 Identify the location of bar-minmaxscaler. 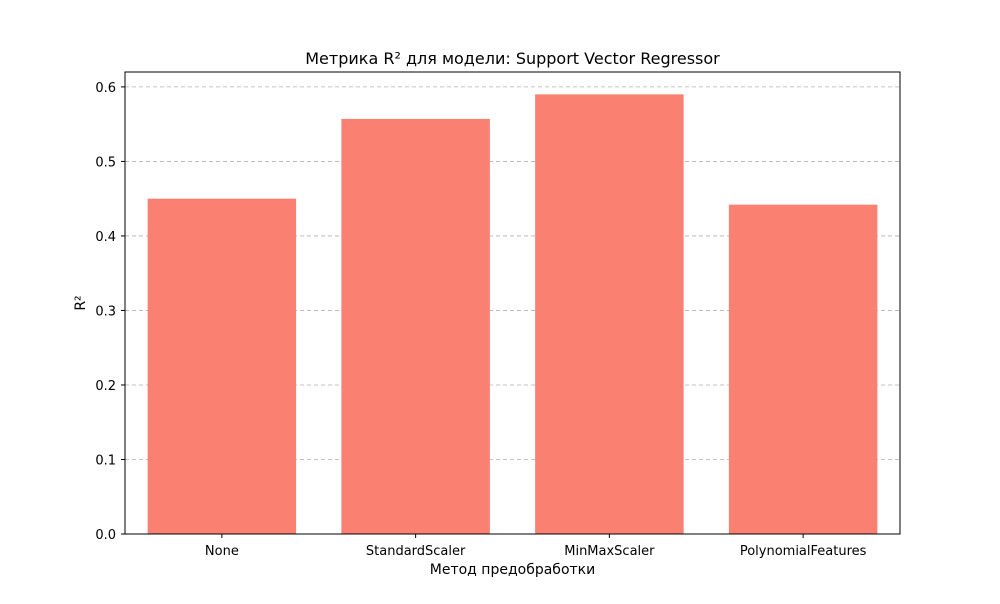
(609, 314).